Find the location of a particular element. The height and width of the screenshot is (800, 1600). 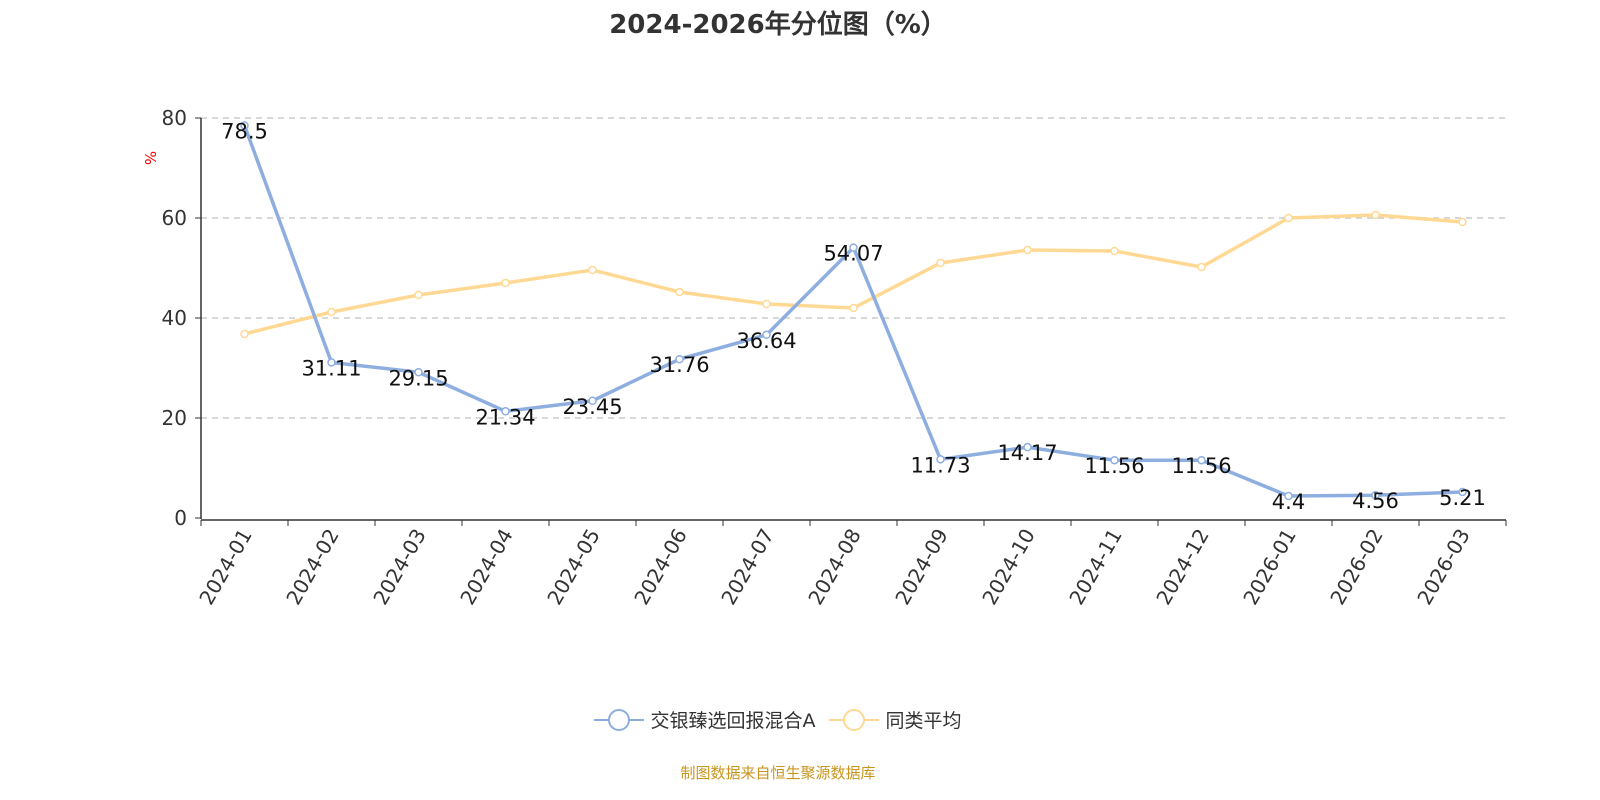

y-tick-label: 60 is located at coordinates (174, 218).